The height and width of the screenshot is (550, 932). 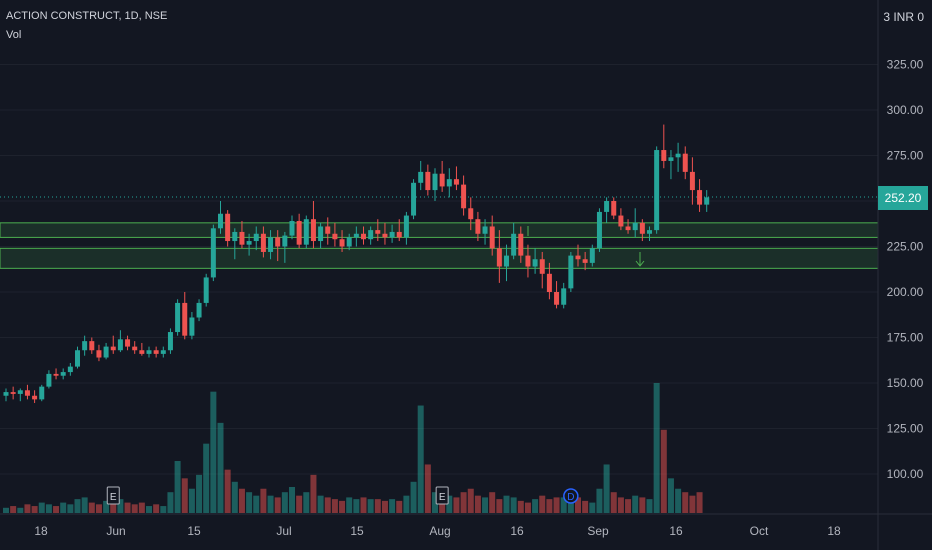 I want to click on volume-indicator-label: Vol, so click(x=14, y=35).